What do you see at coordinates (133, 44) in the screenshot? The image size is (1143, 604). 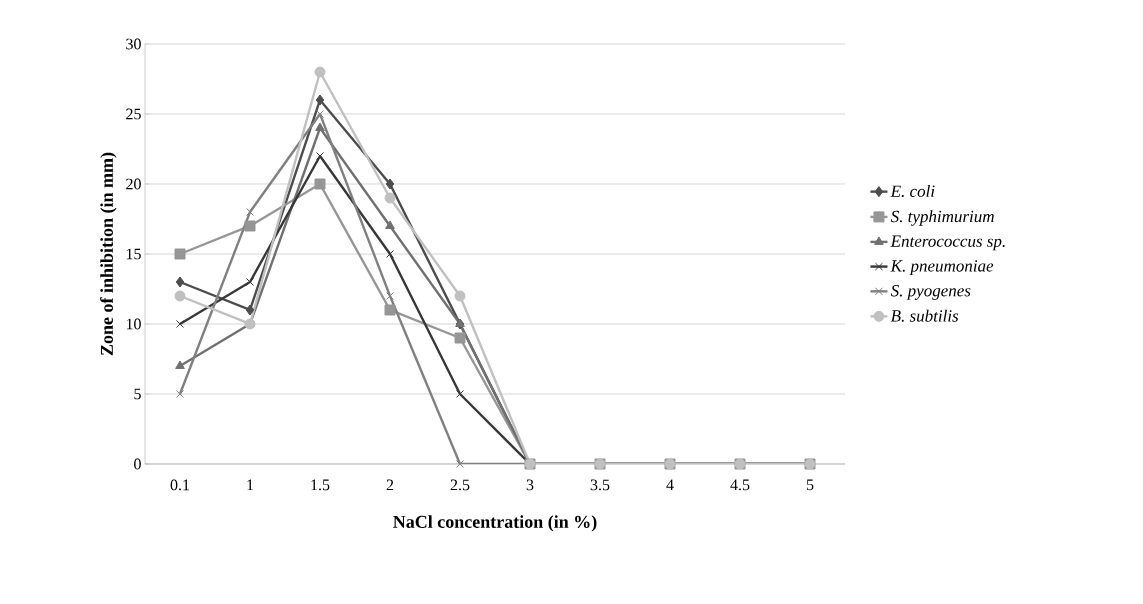 I see `y-tick-label: 30` at bounding box center [133, 44].